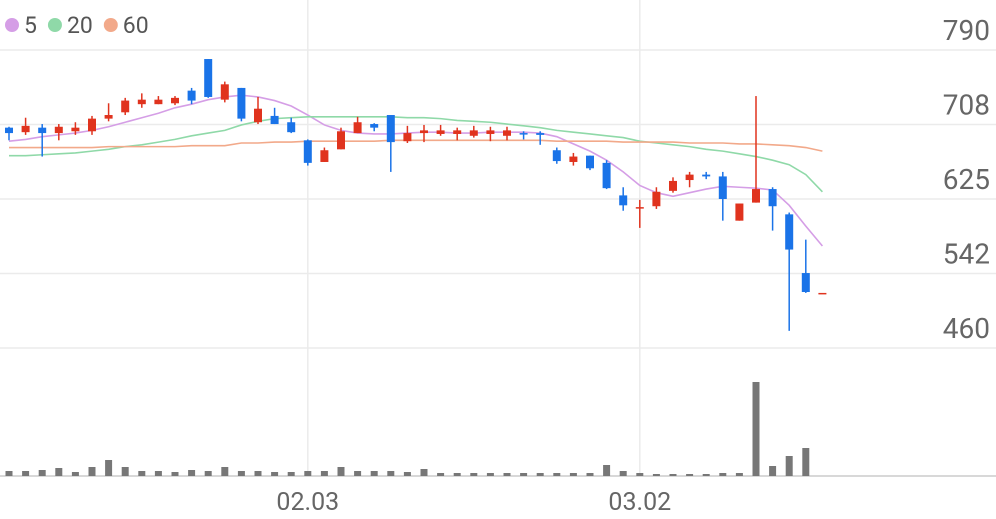 Image resolution: width=996 pixels, height=519 pixels. Describe the element at coordinates (966, 328) in the screenshot. I see `y-tick-label: 460` at that location.